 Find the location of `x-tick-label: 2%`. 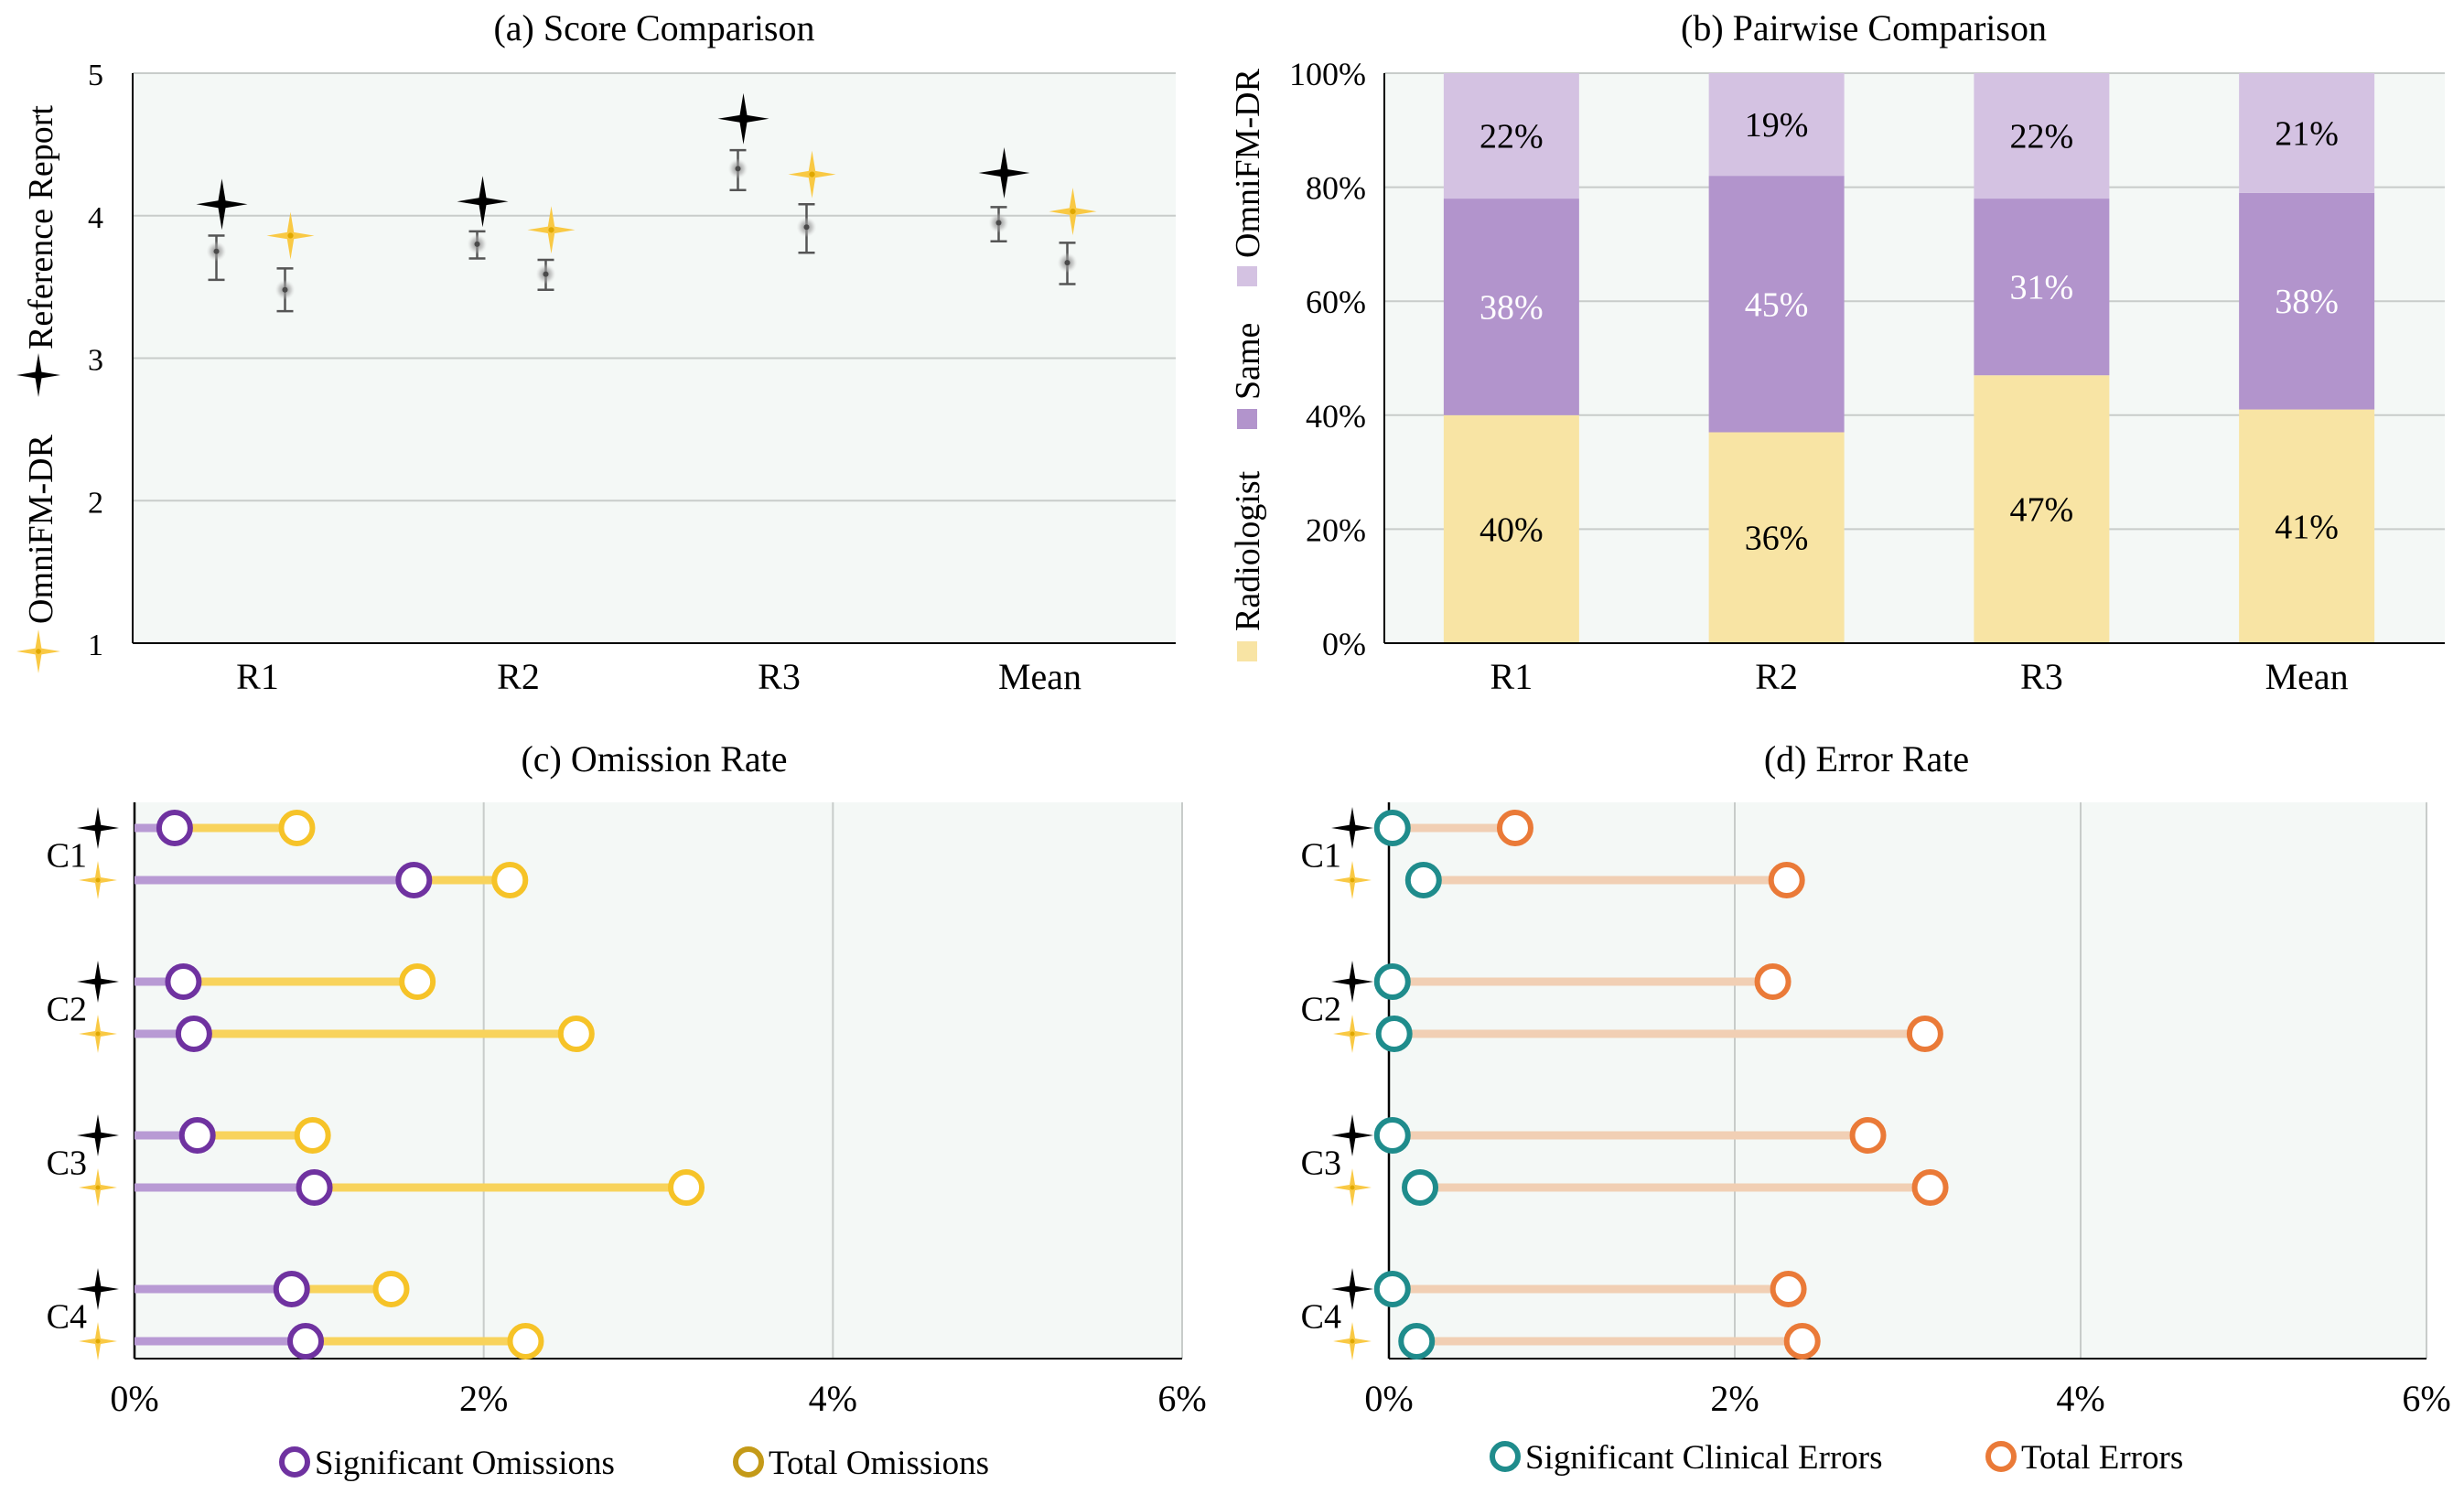

x-tick-label: 2% is located at coordinates (483, 1398).